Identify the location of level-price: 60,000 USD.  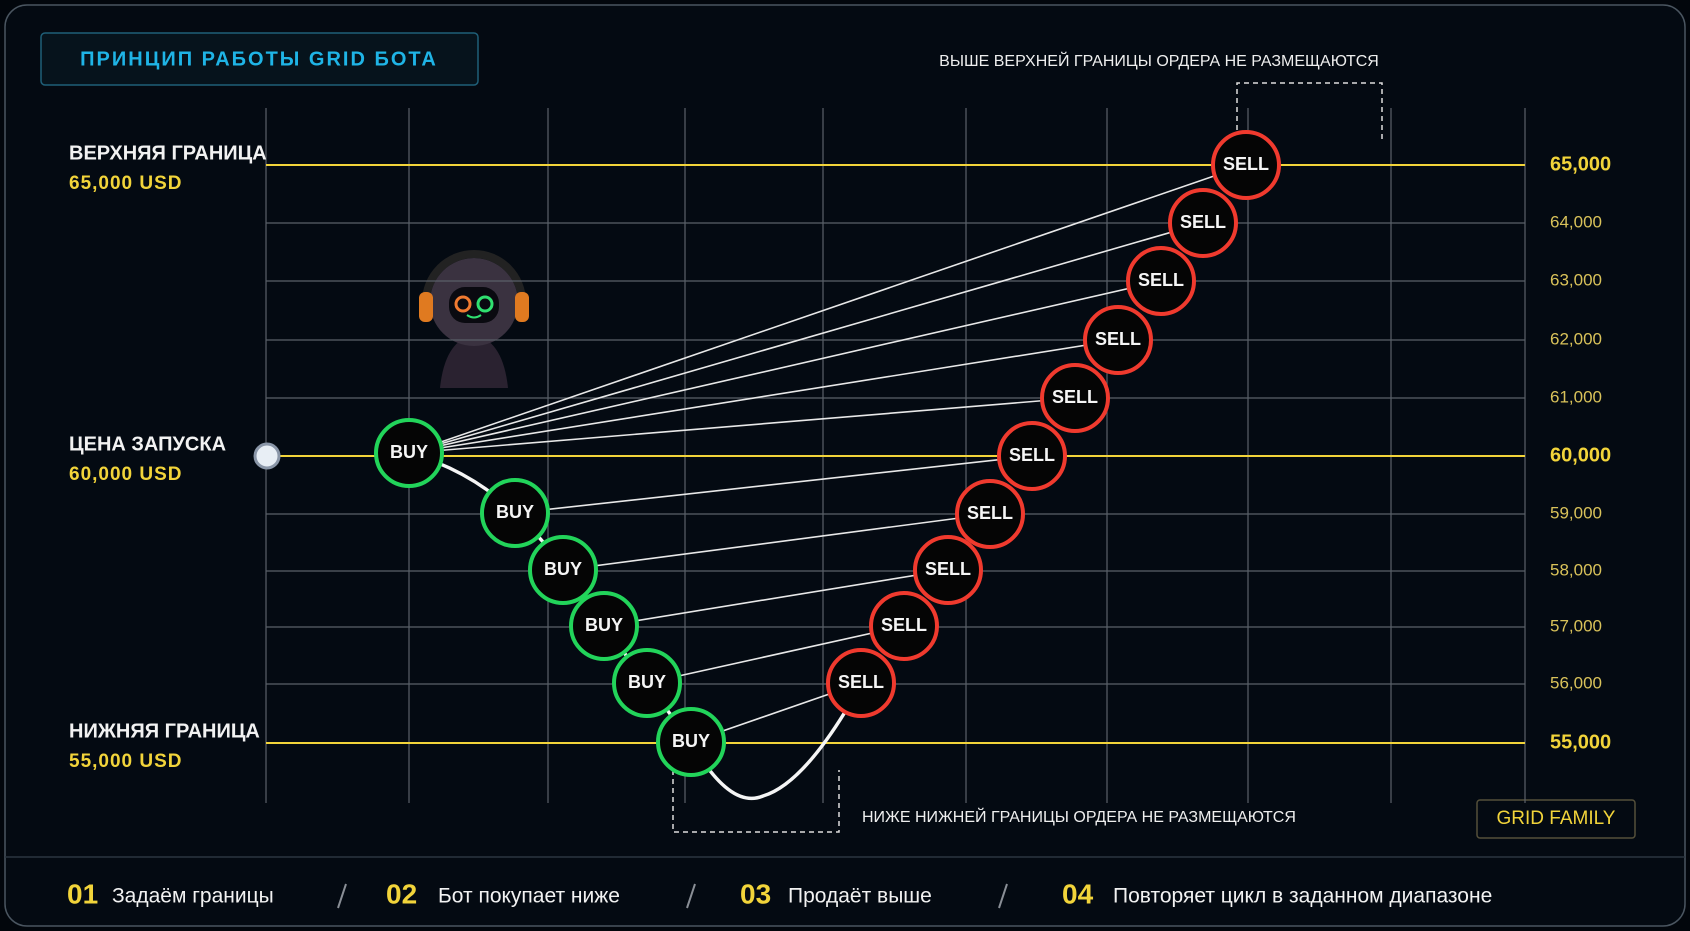
(126, 474).